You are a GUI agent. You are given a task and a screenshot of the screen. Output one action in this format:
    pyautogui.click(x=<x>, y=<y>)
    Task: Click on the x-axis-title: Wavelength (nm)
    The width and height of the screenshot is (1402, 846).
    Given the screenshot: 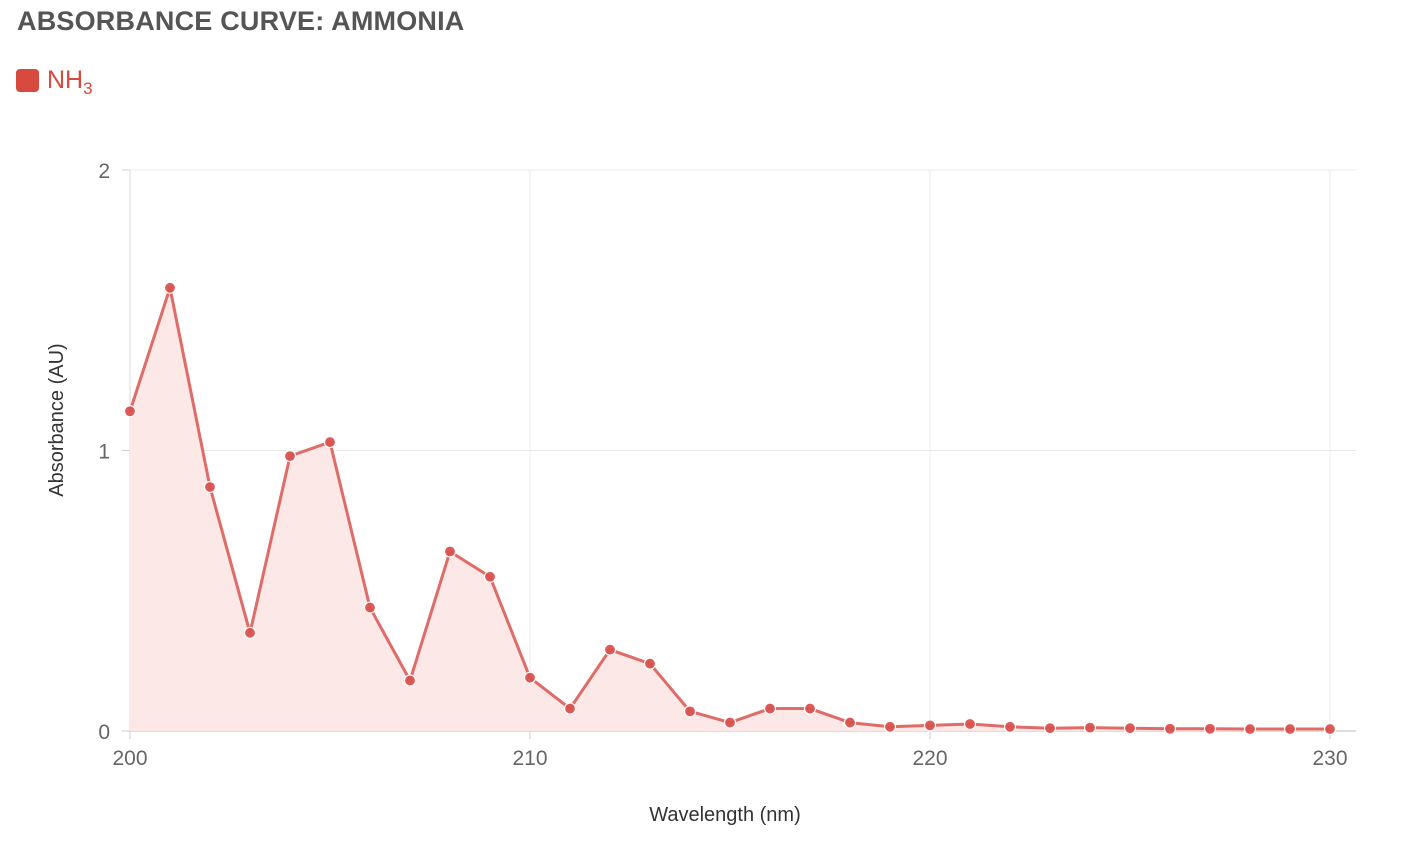 What is the action you would take?
    pyautogui.click(x=725, y=815)
    